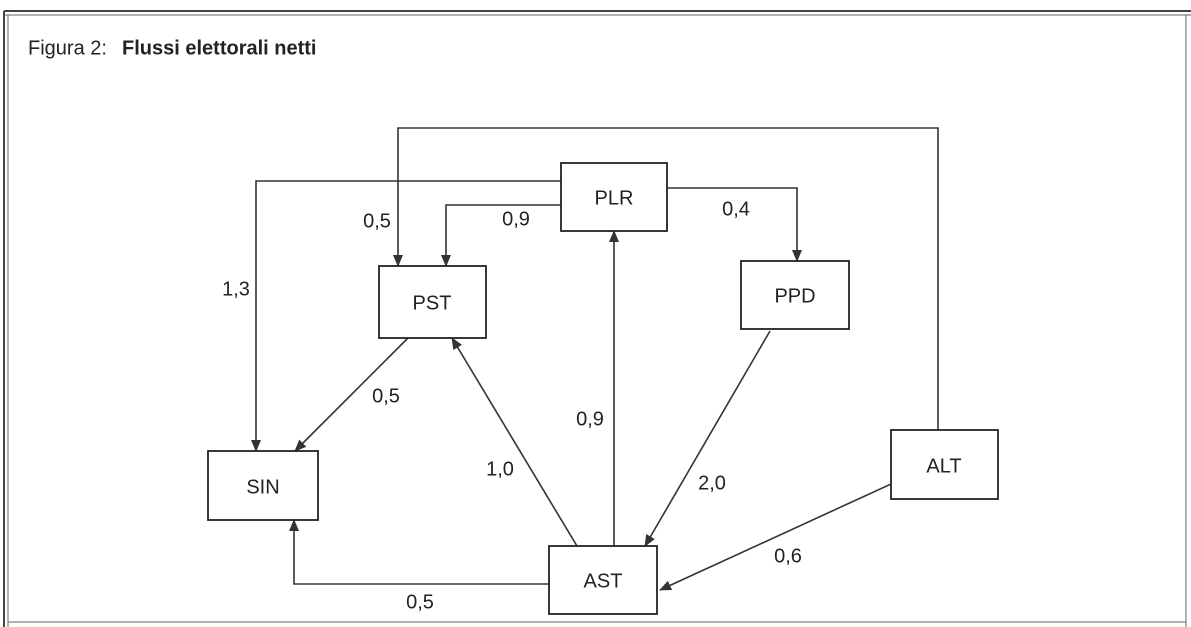 This screenshot has width=1191, height=627. What do you see at coordinates (712, 483) in the screenshot?
I see `edge-label: 2,0` at bounding box center [712, 483].